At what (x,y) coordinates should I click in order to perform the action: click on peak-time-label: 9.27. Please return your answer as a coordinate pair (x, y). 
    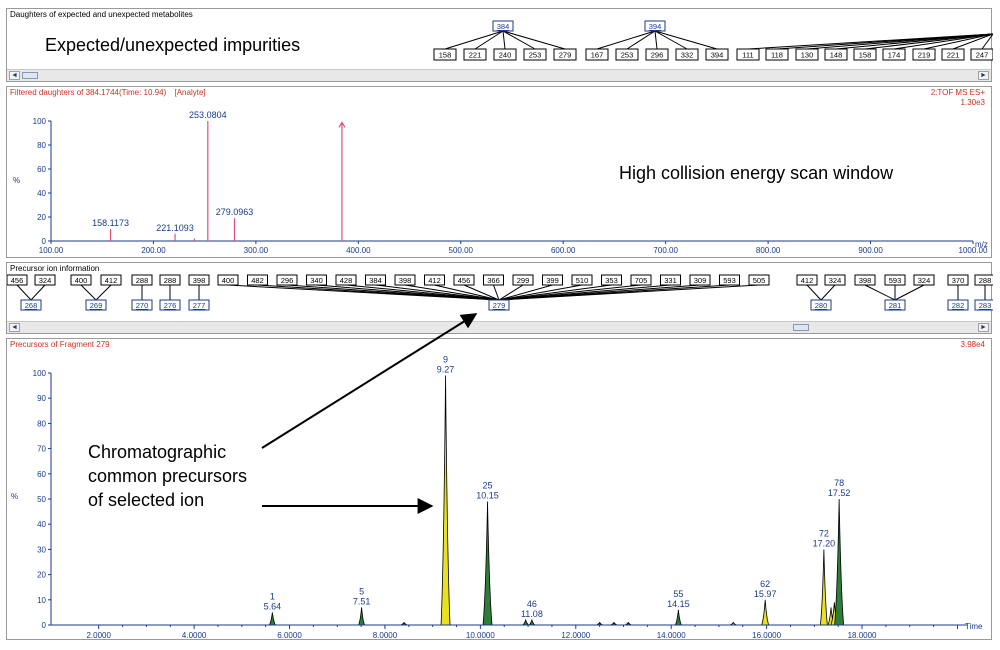
    Looking at the image, I should click on (446, 370).